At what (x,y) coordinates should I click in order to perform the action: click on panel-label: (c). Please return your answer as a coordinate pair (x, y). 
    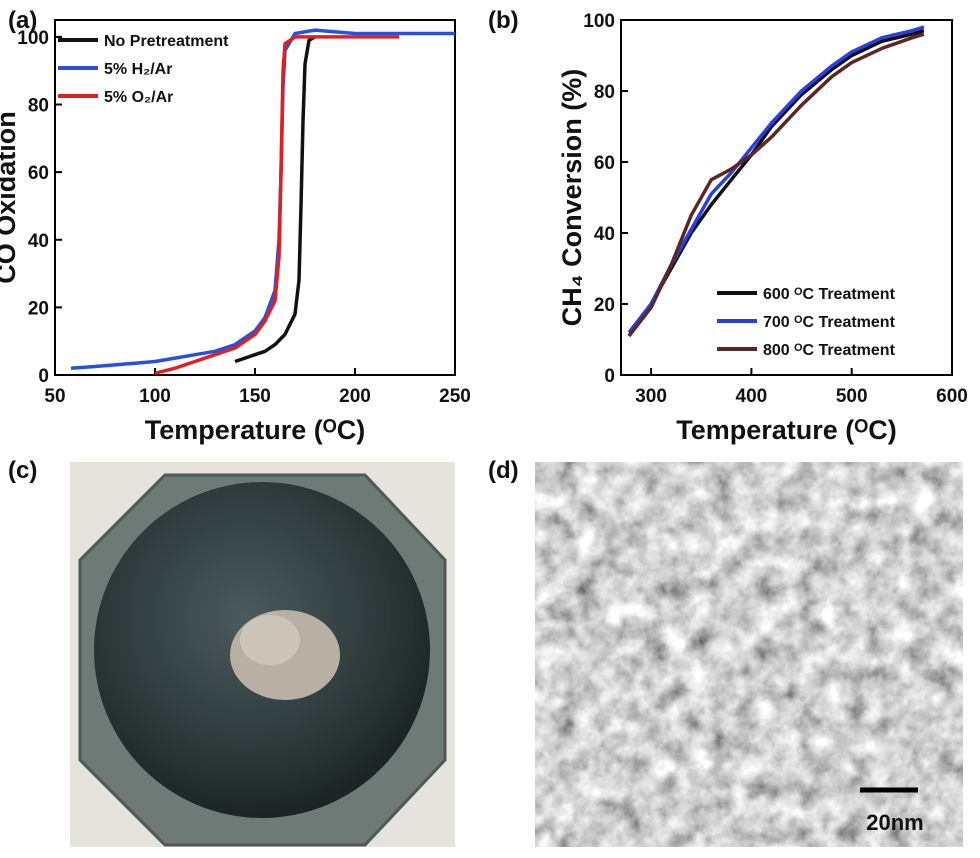
    Looking at the image, I should click on (22, 470).